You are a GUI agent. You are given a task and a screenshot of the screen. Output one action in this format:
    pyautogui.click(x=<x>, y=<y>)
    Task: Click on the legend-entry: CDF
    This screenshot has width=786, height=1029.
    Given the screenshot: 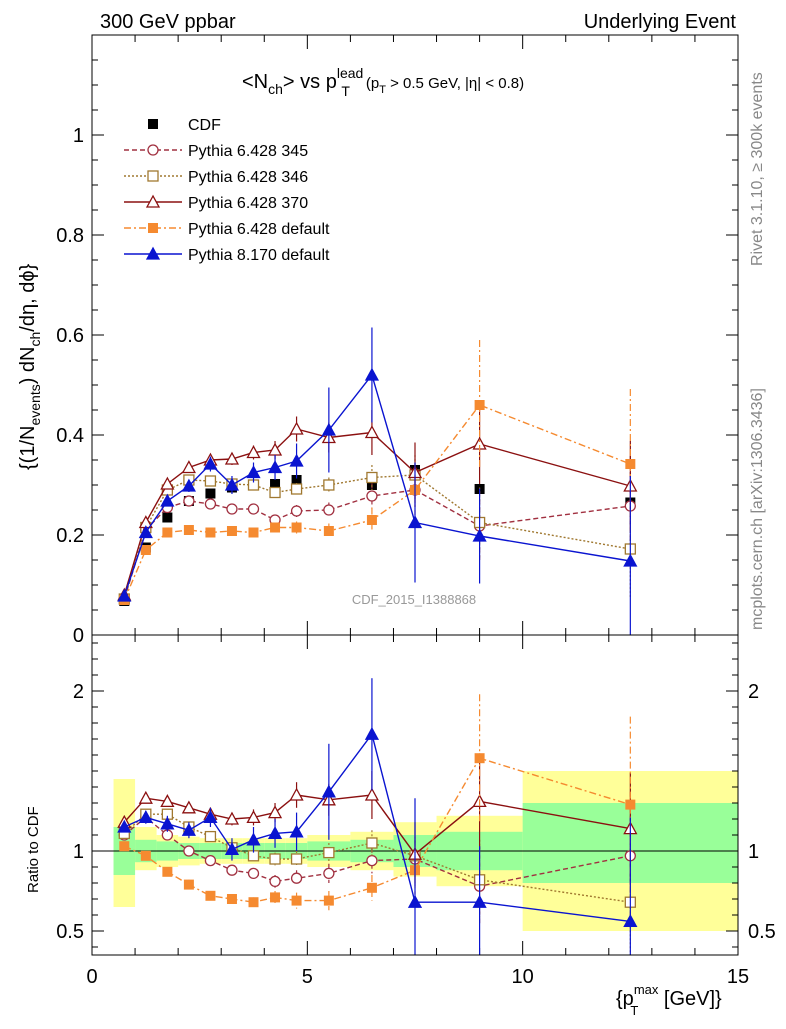 What is the action you would take?
    pyautogui.click(x=184, y=125)
    